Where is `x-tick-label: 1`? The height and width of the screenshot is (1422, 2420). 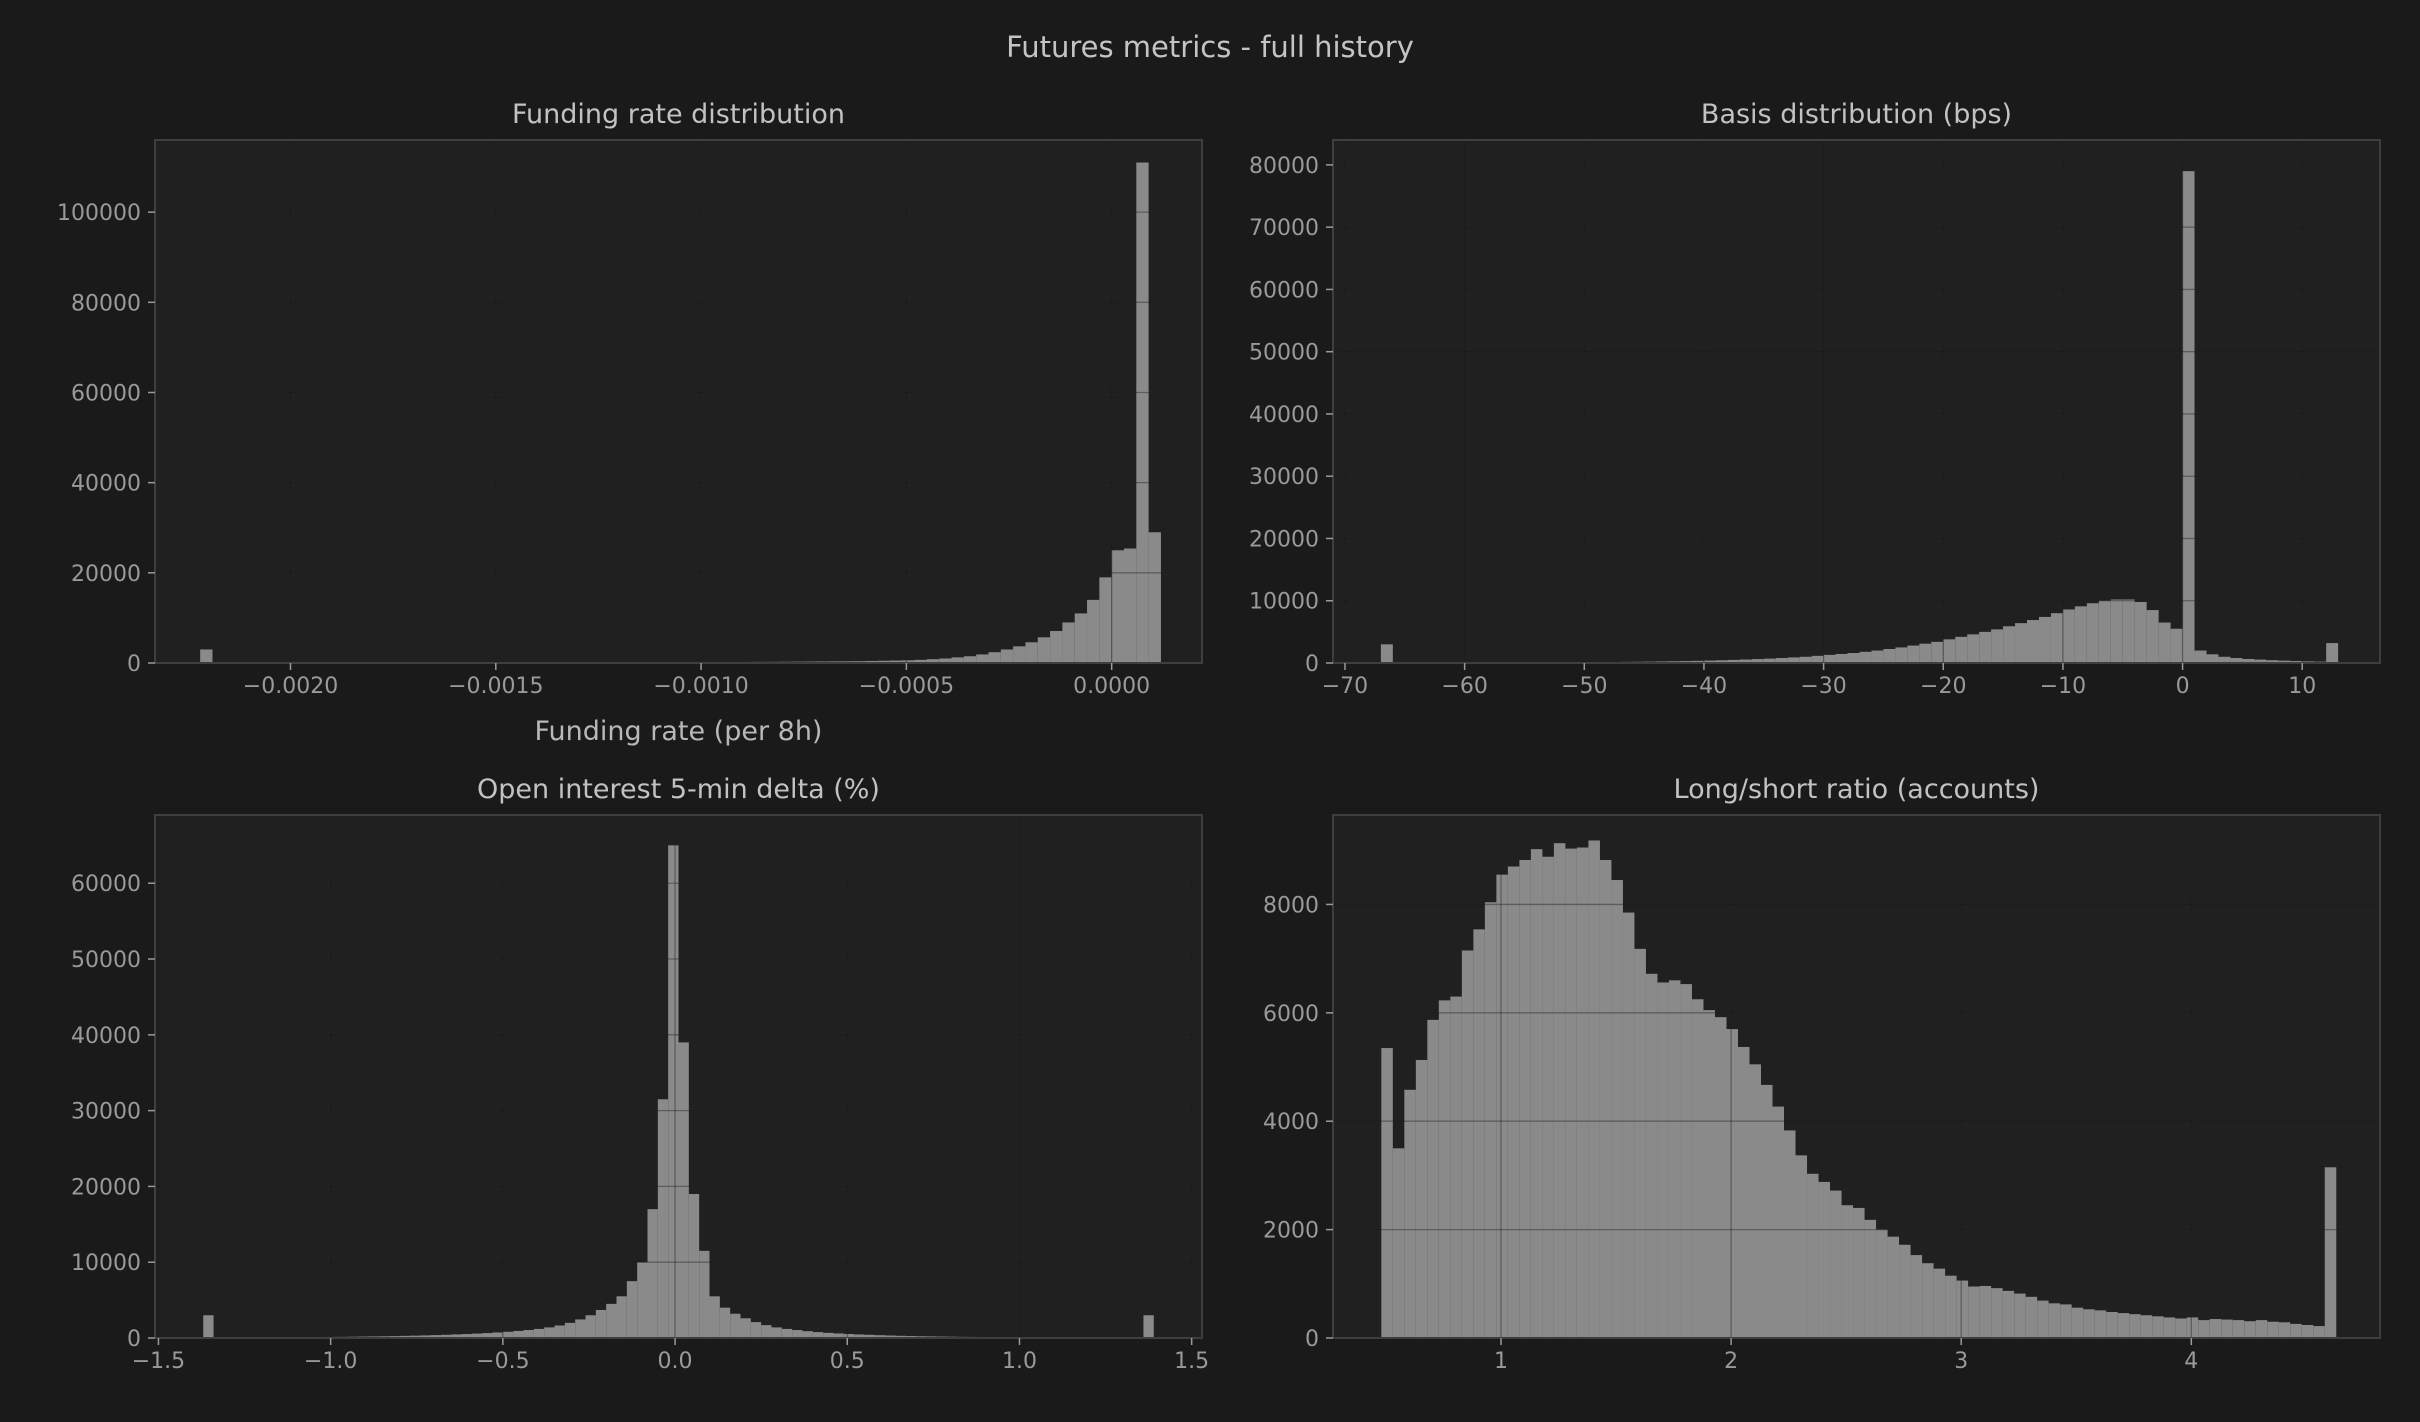 x-tick-label: 1 is located at coordinates (1501, 1361).